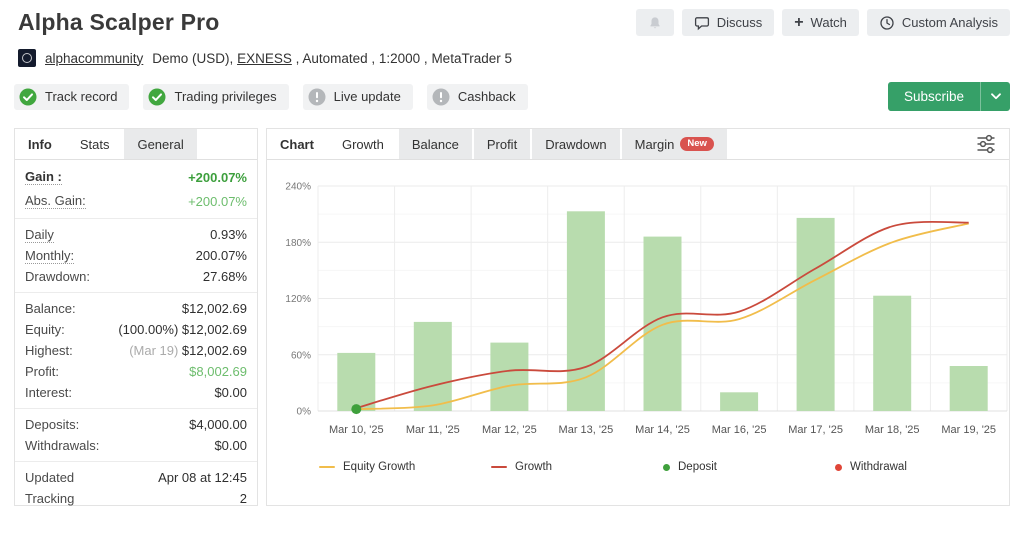 The height and width of the screenshot is (533, 1024). I want to click on subscribe-button: Subscribe, so click(933, 96).